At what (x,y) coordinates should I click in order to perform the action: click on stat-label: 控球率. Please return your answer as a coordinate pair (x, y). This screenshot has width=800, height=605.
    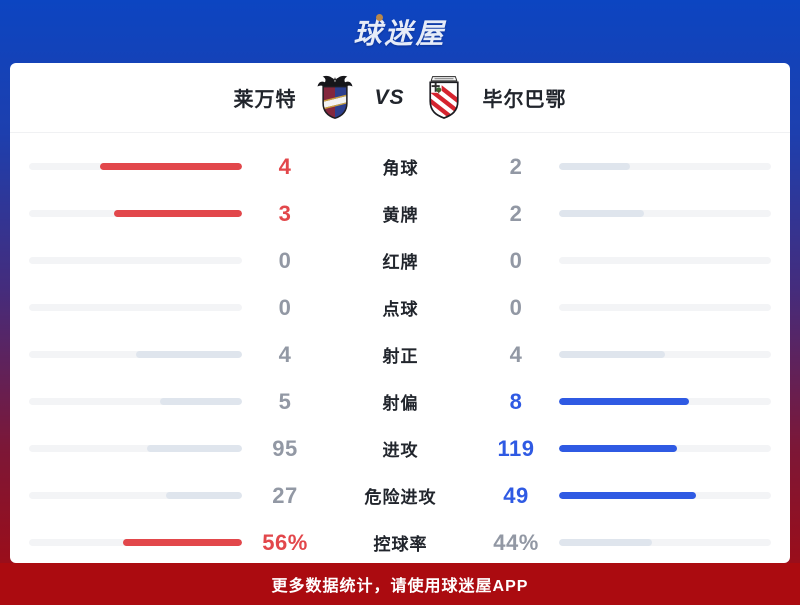
    Looking at the image, I should click on (400, 544).